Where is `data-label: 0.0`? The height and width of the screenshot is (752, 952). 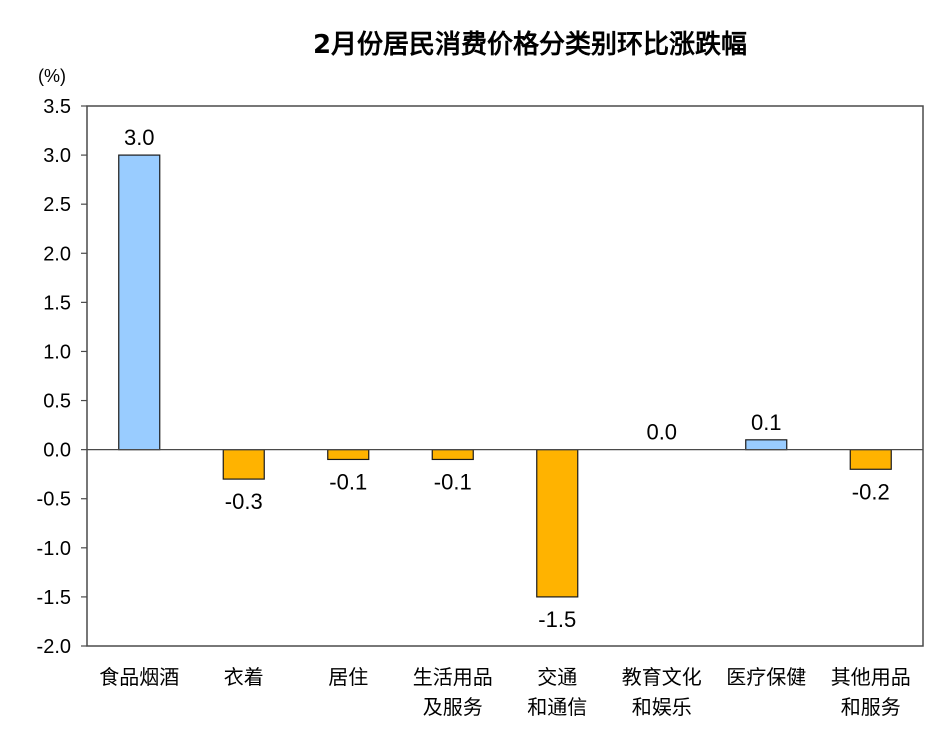 data-label: 0.0 is located at coordinates (661, 432).